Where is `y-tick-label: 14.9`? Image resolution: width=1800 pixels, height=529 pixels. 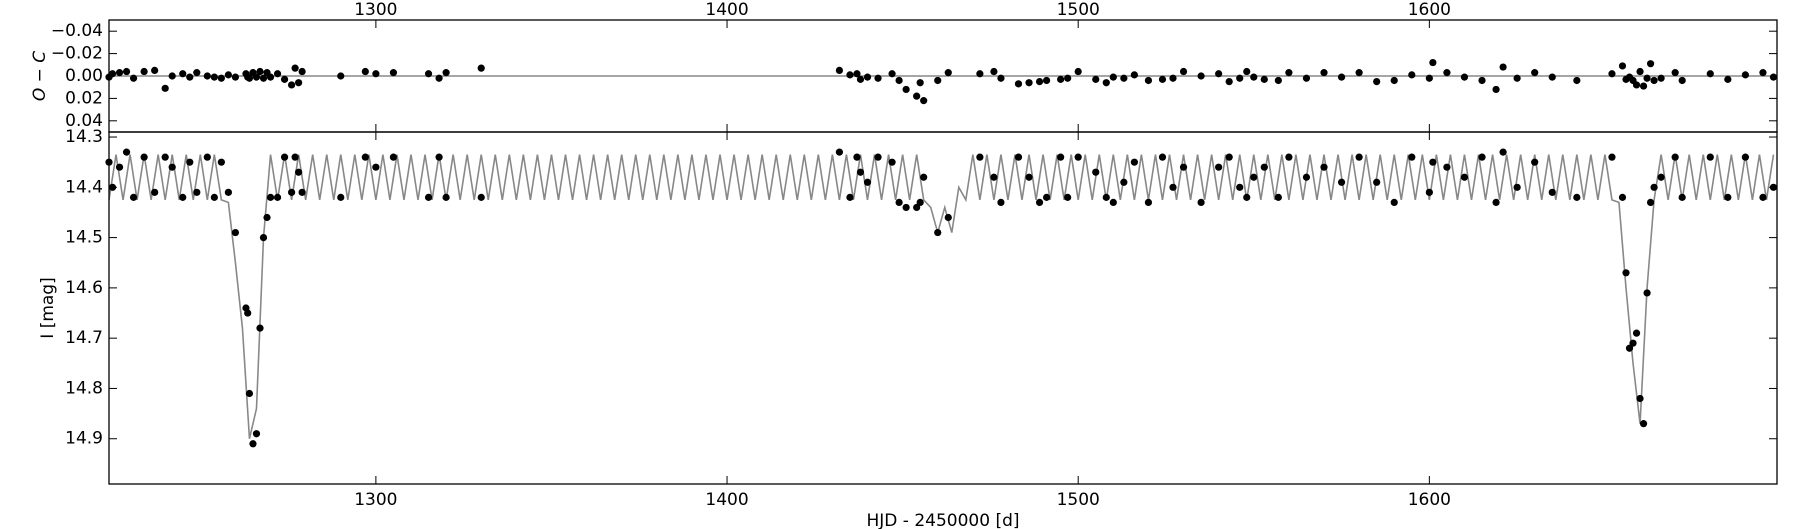 y-tick-label: 14.9 is located at coordinates (84, 439).